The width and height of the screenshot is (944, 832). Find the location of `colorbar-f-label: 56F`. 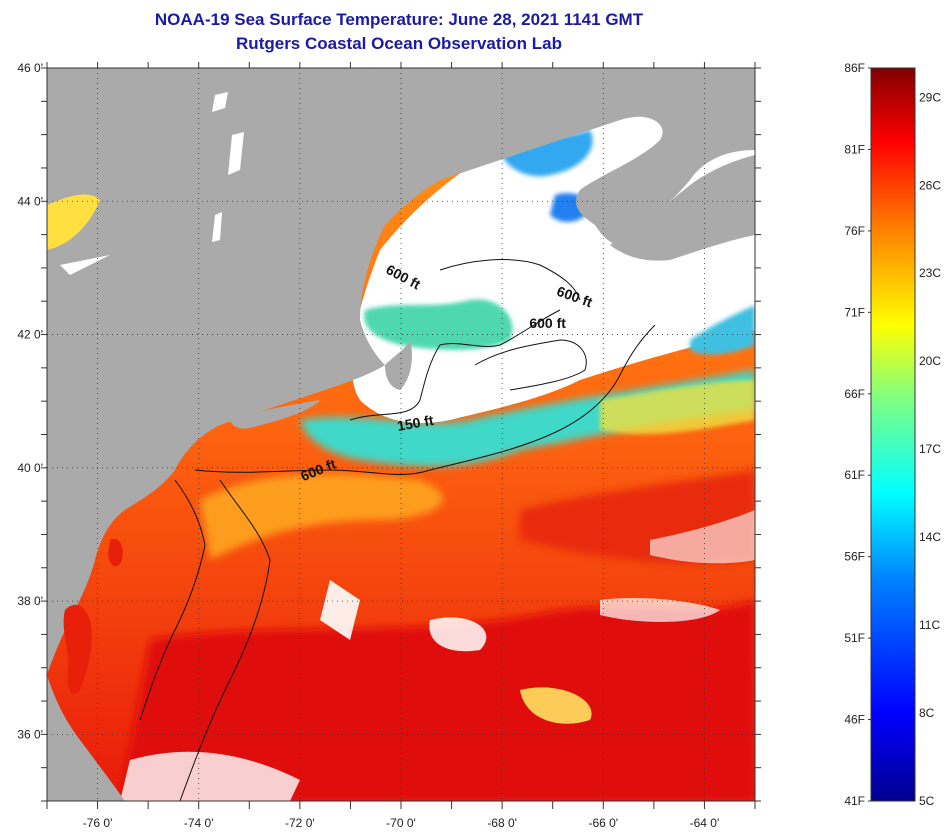

colorbar-f-label: 56F is located at coordinates (854, 557).